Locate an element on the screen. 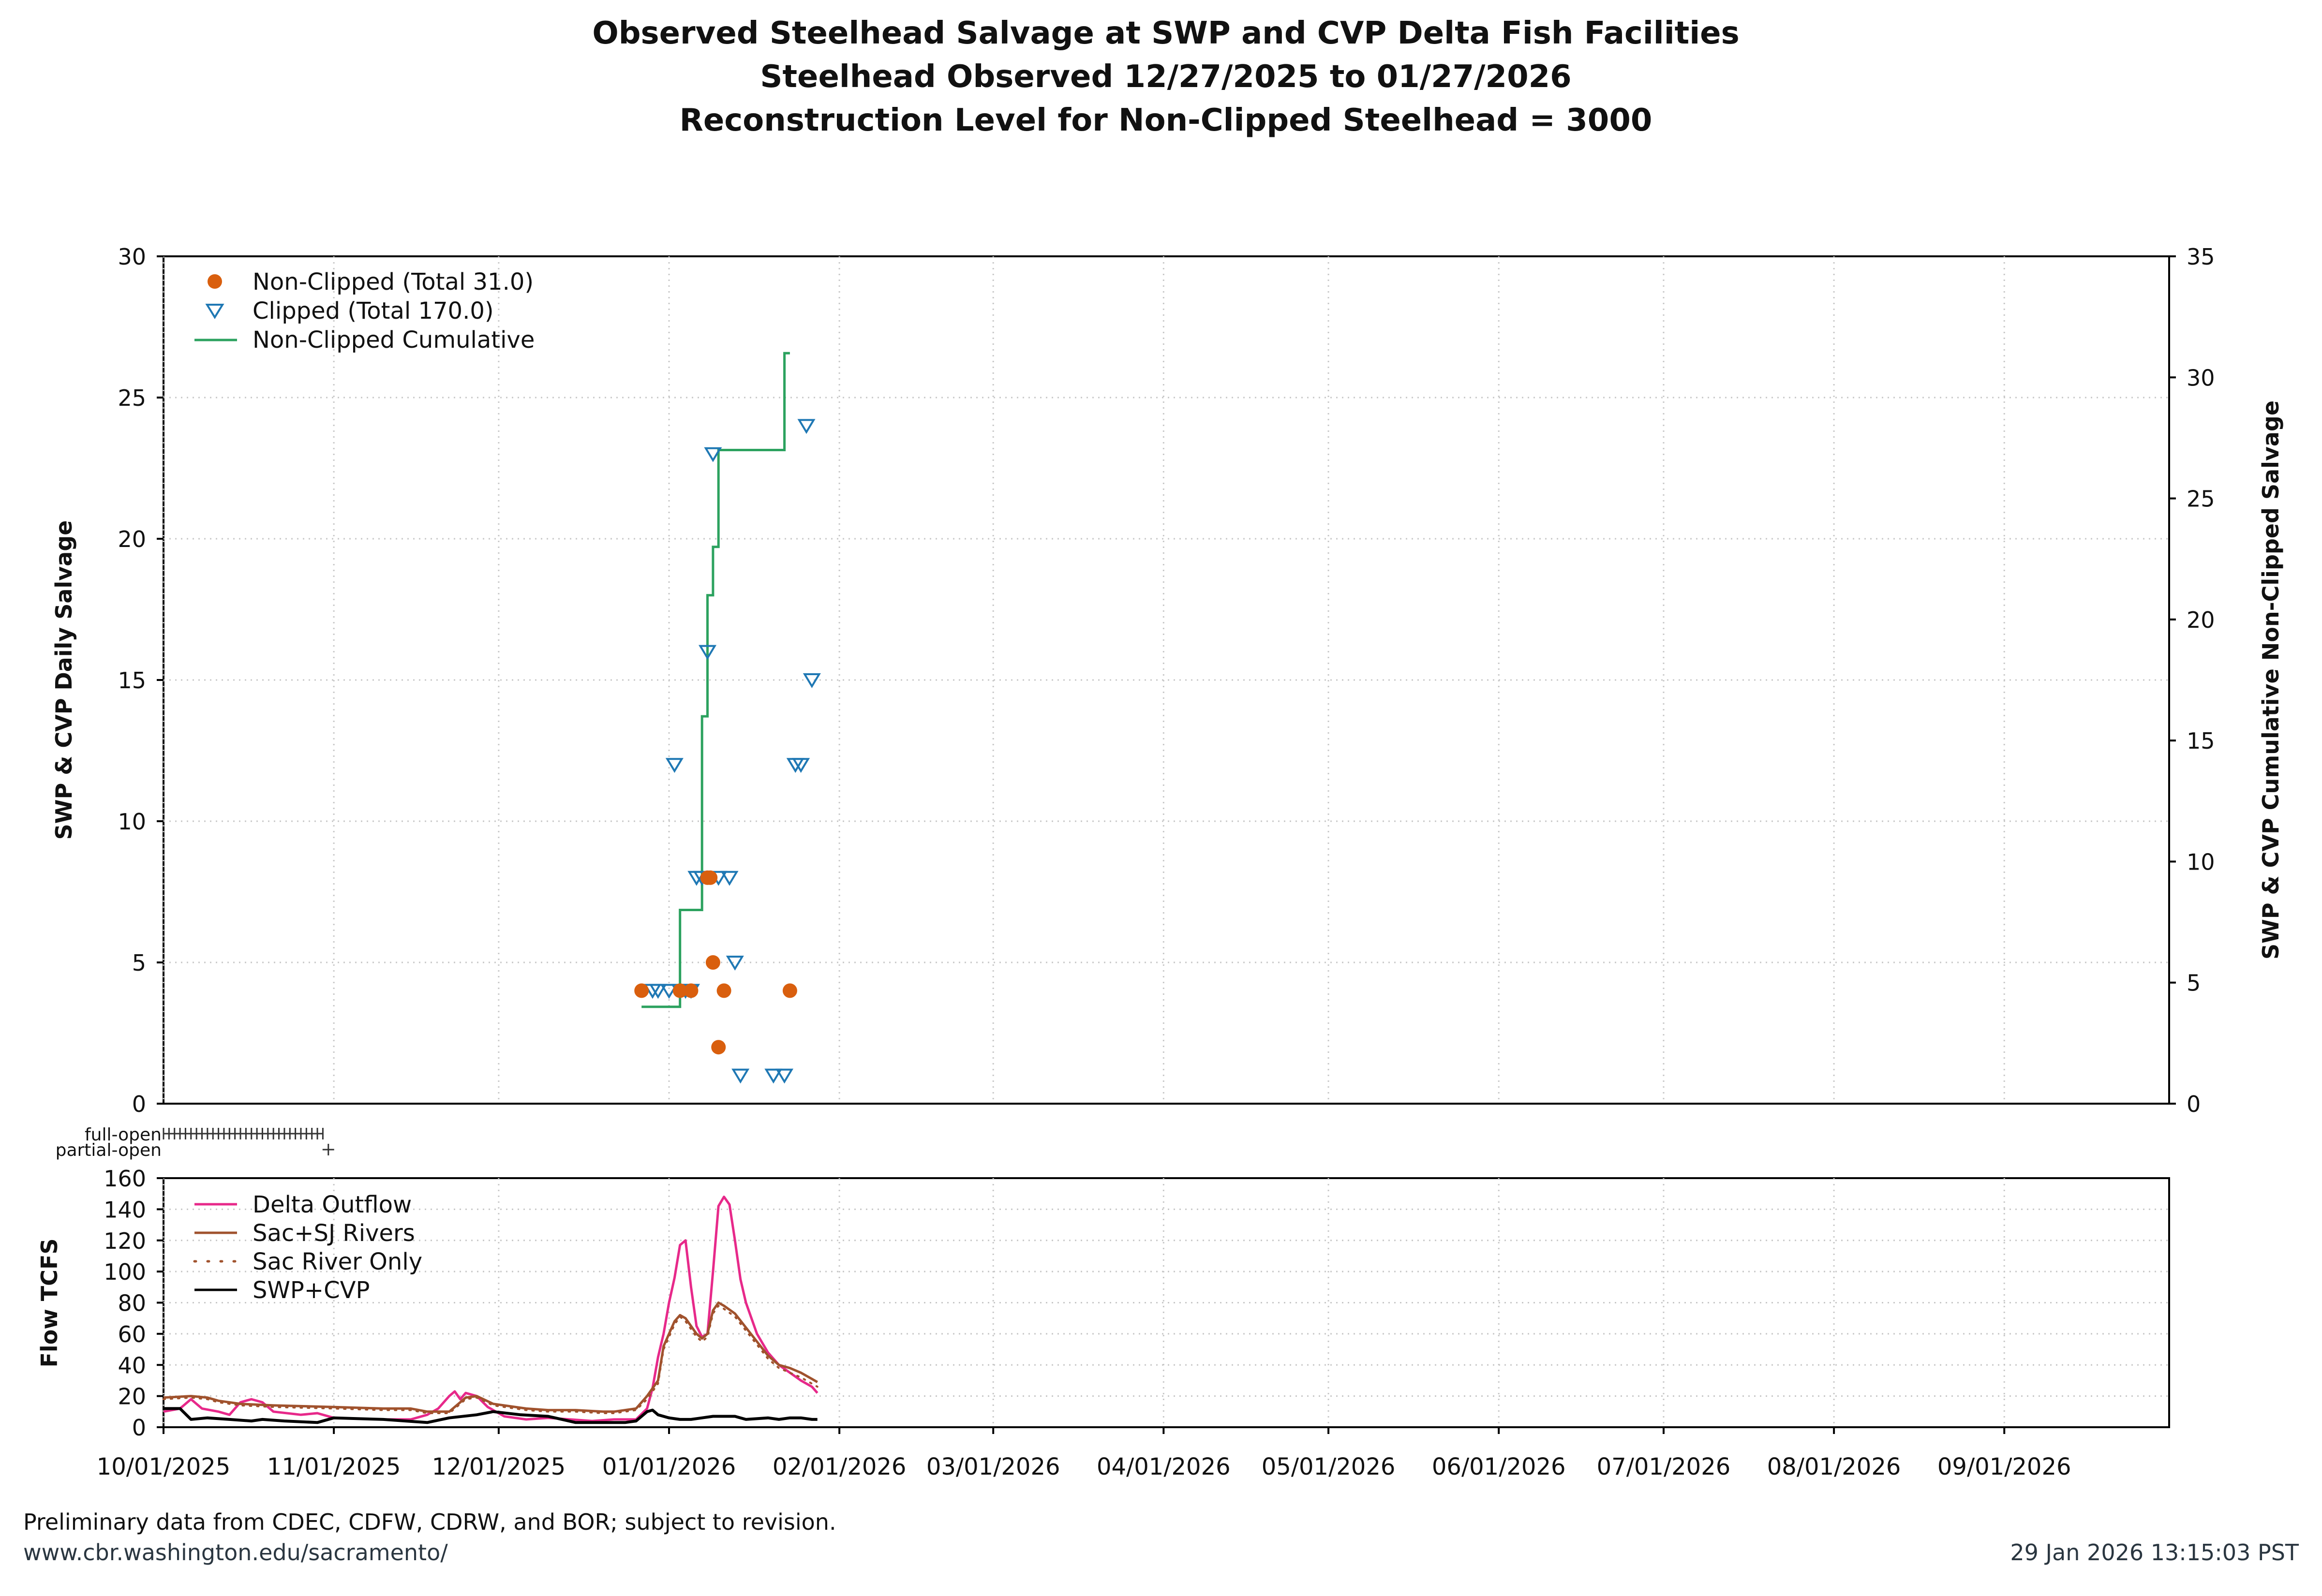 Image resolution: width=2322 pixels, height=1596 pixels. gate-partial-open-marks is located at coordinates (328, 1149).